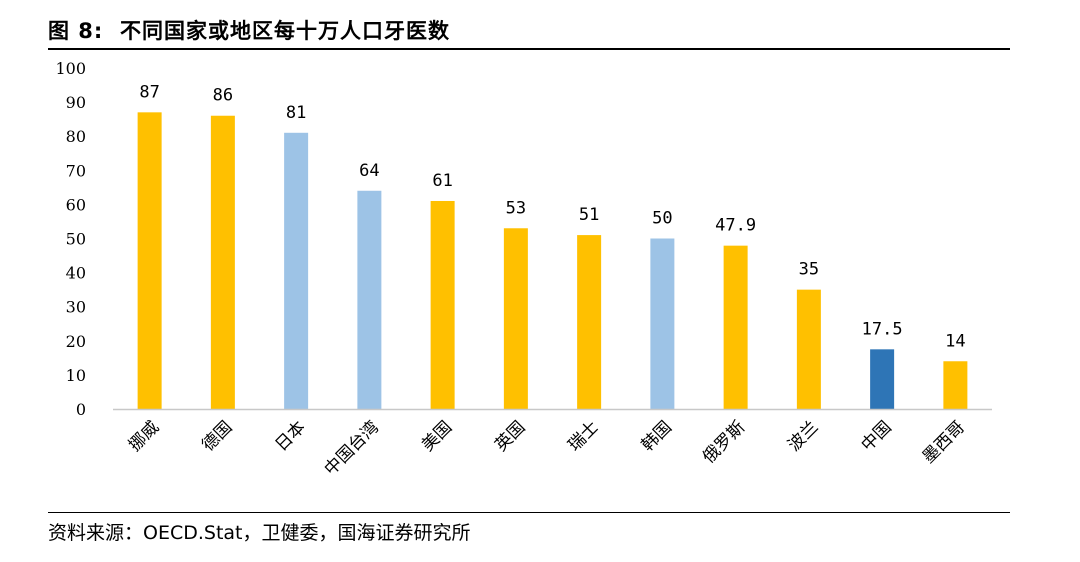  Describe the element at coordinates (882, 329) in the screenshot. I see `data-label: 17.5` at that location.